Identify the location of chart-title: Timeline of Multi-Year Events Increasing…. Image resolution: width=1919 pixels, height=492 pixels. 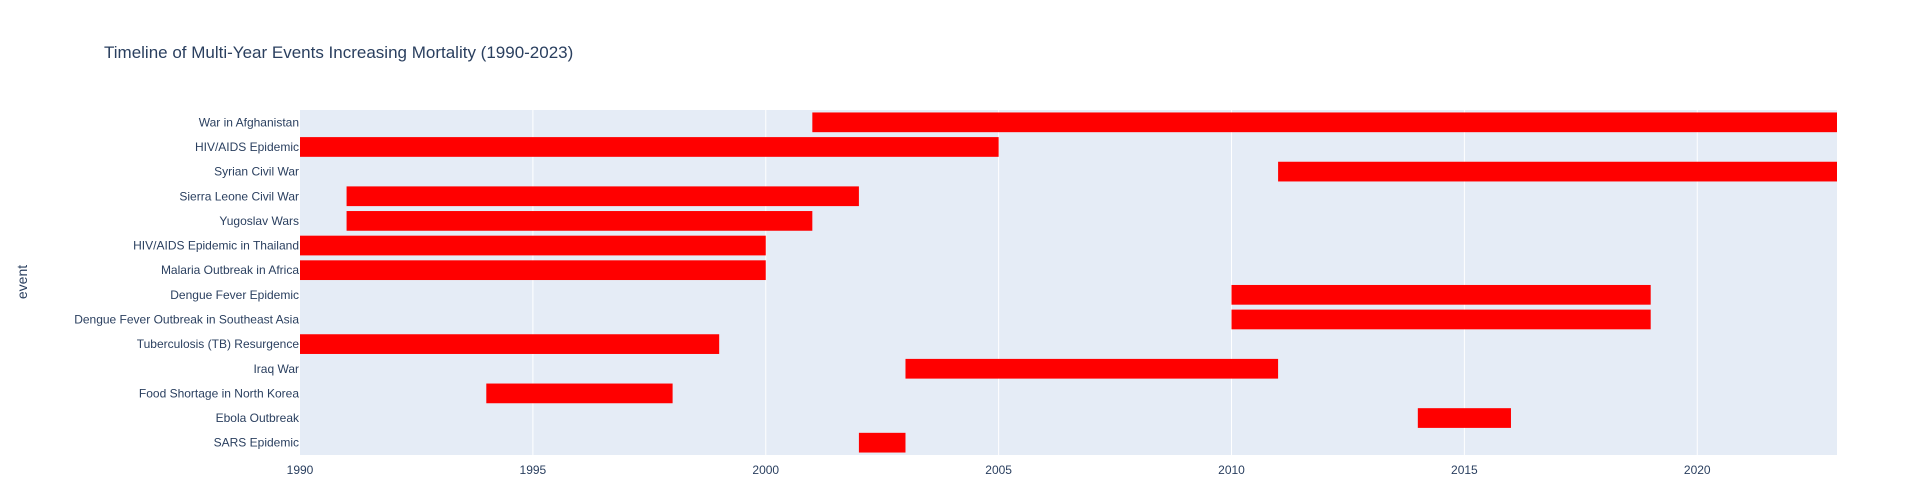
(338, 52).